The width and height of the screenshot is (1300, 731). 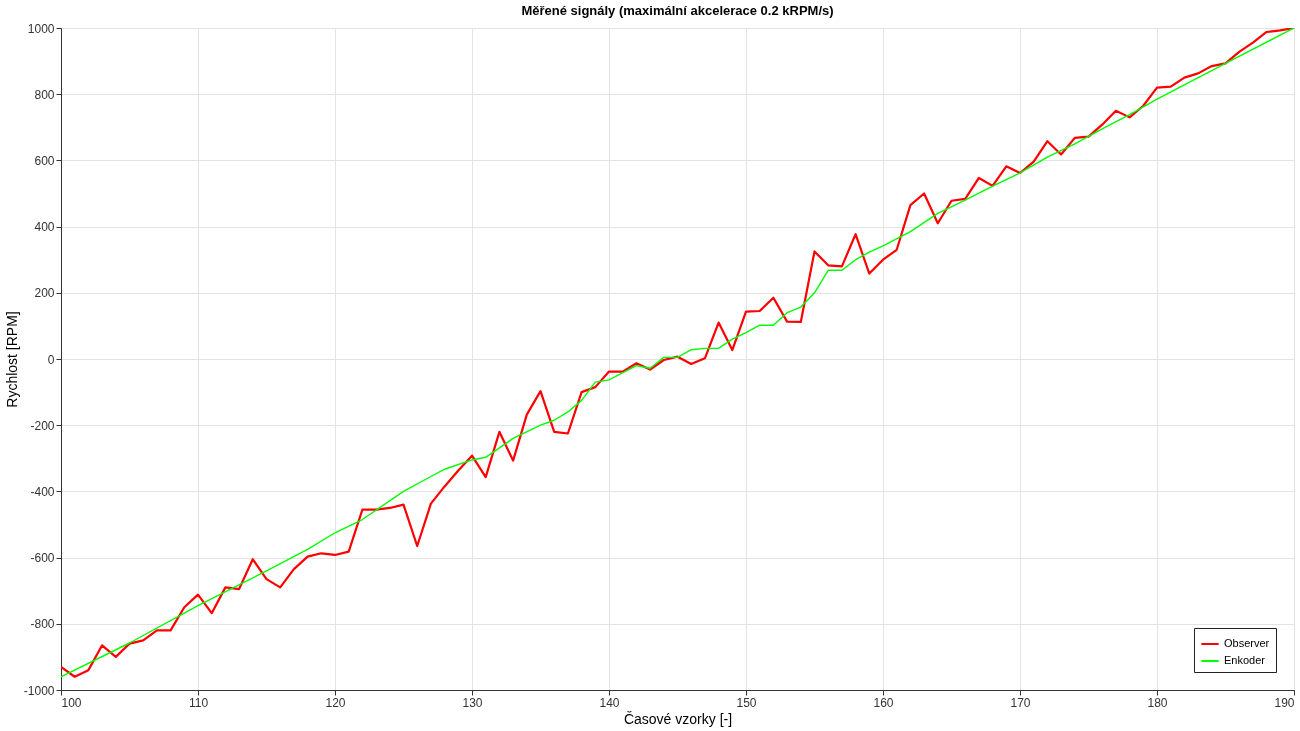 What do you see at coordinates (41, 28) in the screenshot?
I see `y-tick-label: 1000` at bounding box center [41, 28].